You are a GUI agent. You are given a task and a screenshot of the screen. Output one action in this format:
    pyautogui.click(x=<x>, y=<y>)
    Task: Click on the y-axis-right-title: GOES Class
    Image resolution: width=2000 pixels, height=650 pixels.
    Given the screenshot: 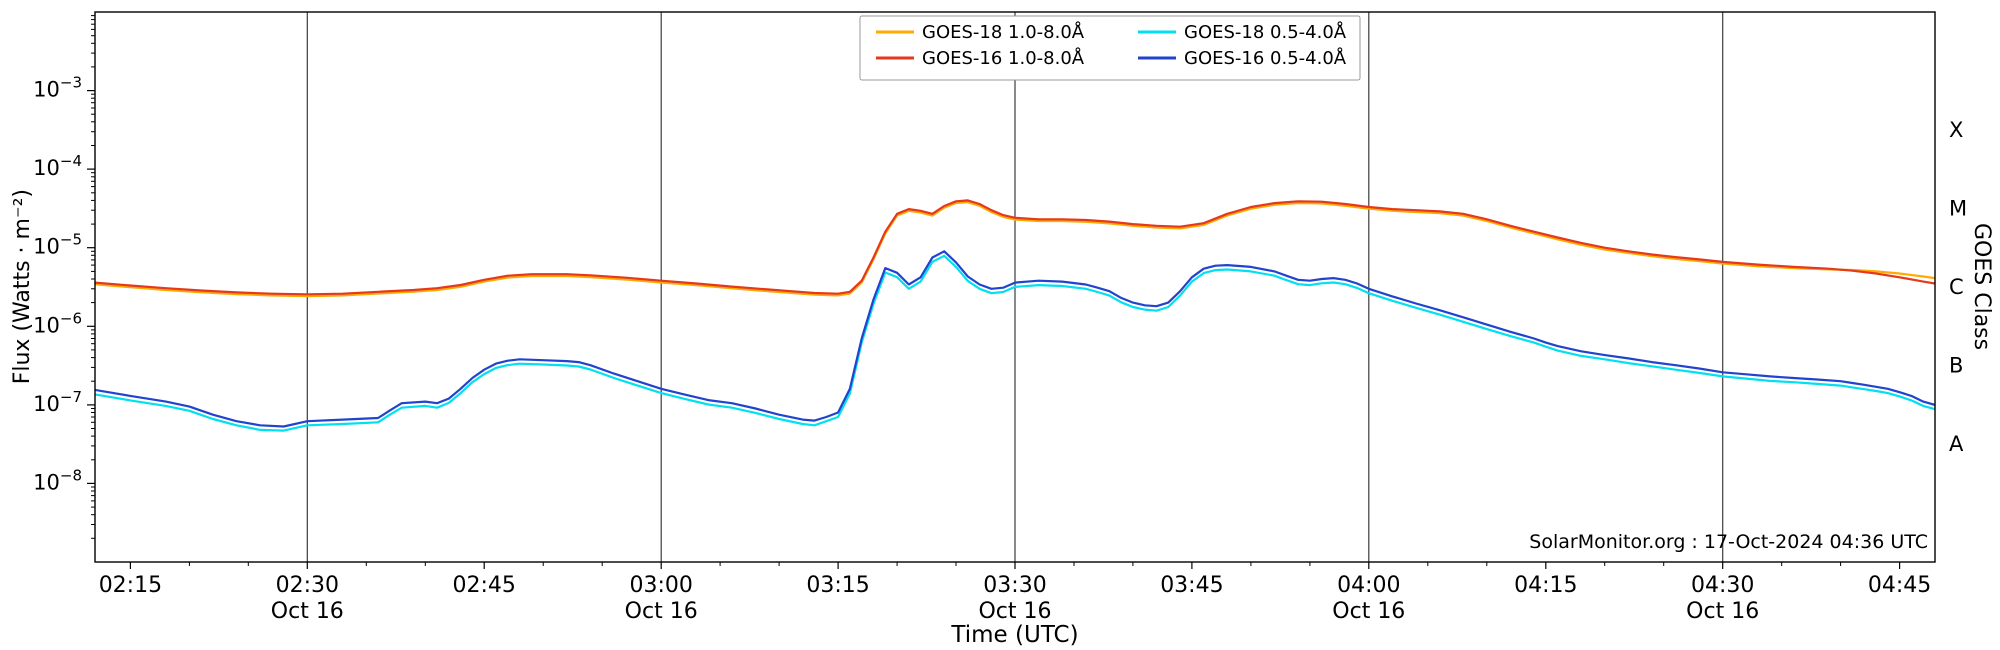 What is the action you would take?
    pyautogui.click(x=1981, y=287)
    